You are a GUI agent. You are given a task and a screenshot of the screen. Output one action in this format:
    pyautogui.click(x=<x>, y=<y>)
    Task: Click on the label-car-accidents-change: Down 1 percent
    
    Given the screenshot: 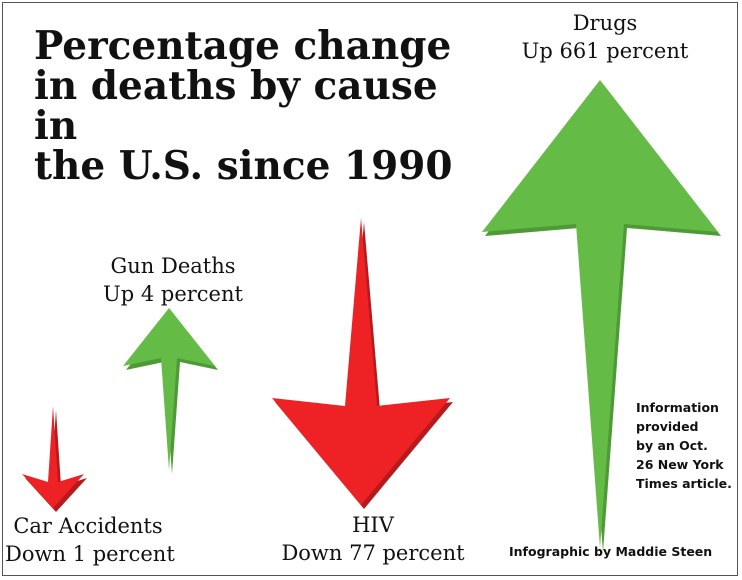 What is the action you would take?
    pyautogui.click(x=90, y=554)
    